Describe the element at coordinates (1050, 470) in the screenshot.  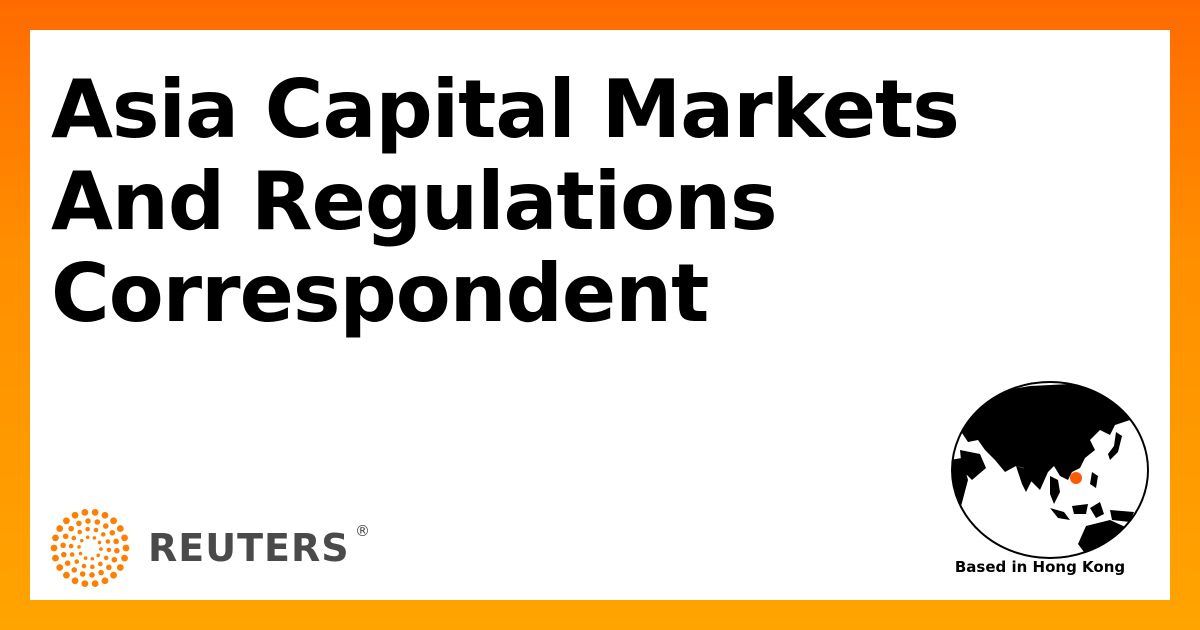
I see `globe-asia-icon` at that location.